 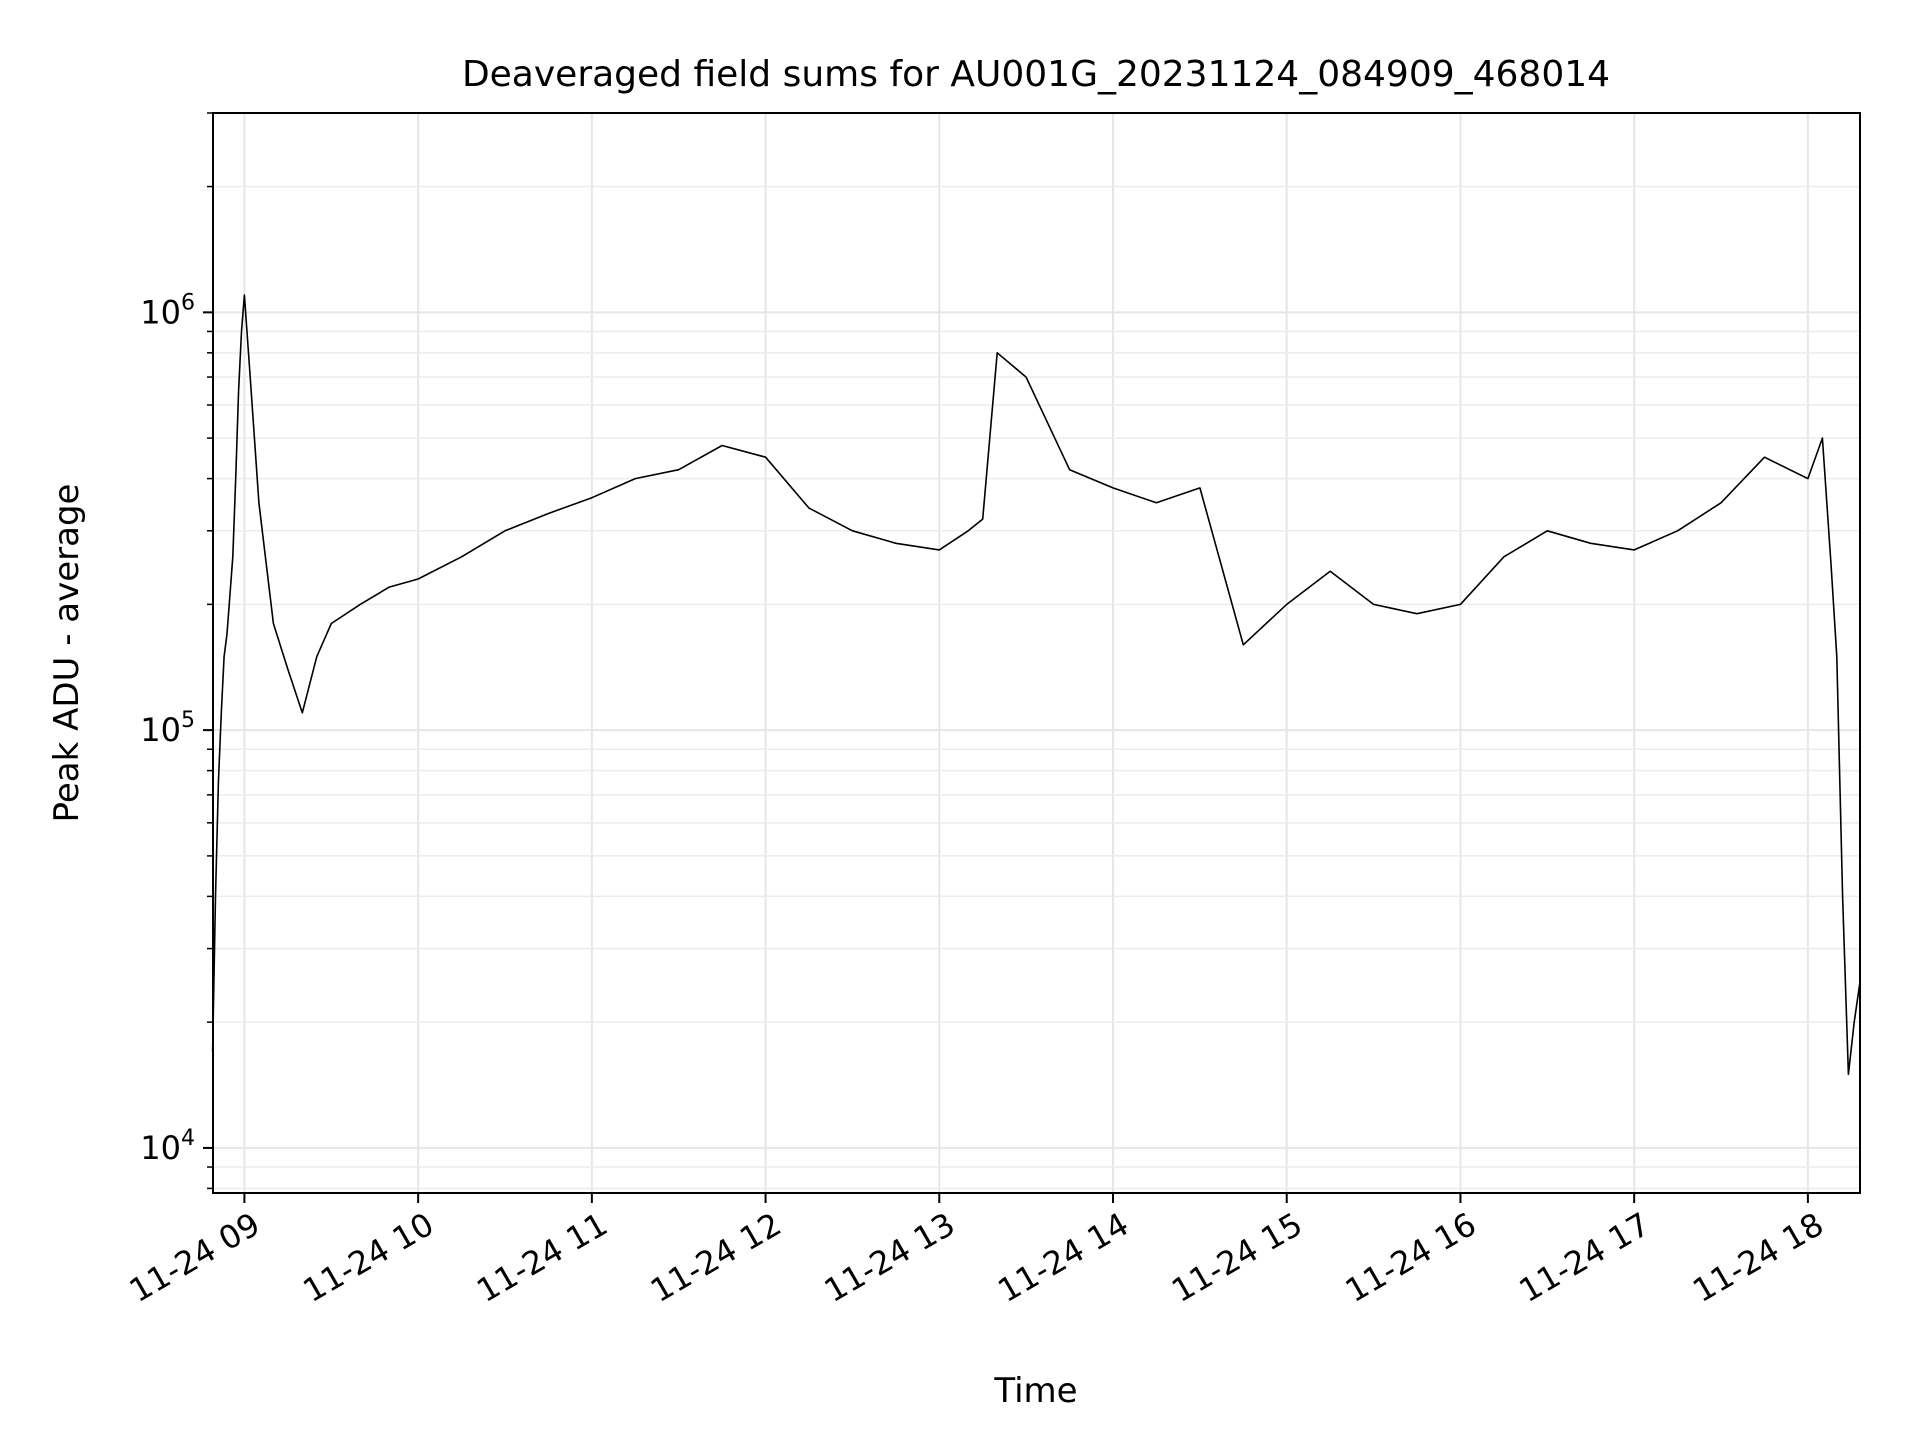 I want to click on y-tick-label: 106, so click(x=167, y=310).